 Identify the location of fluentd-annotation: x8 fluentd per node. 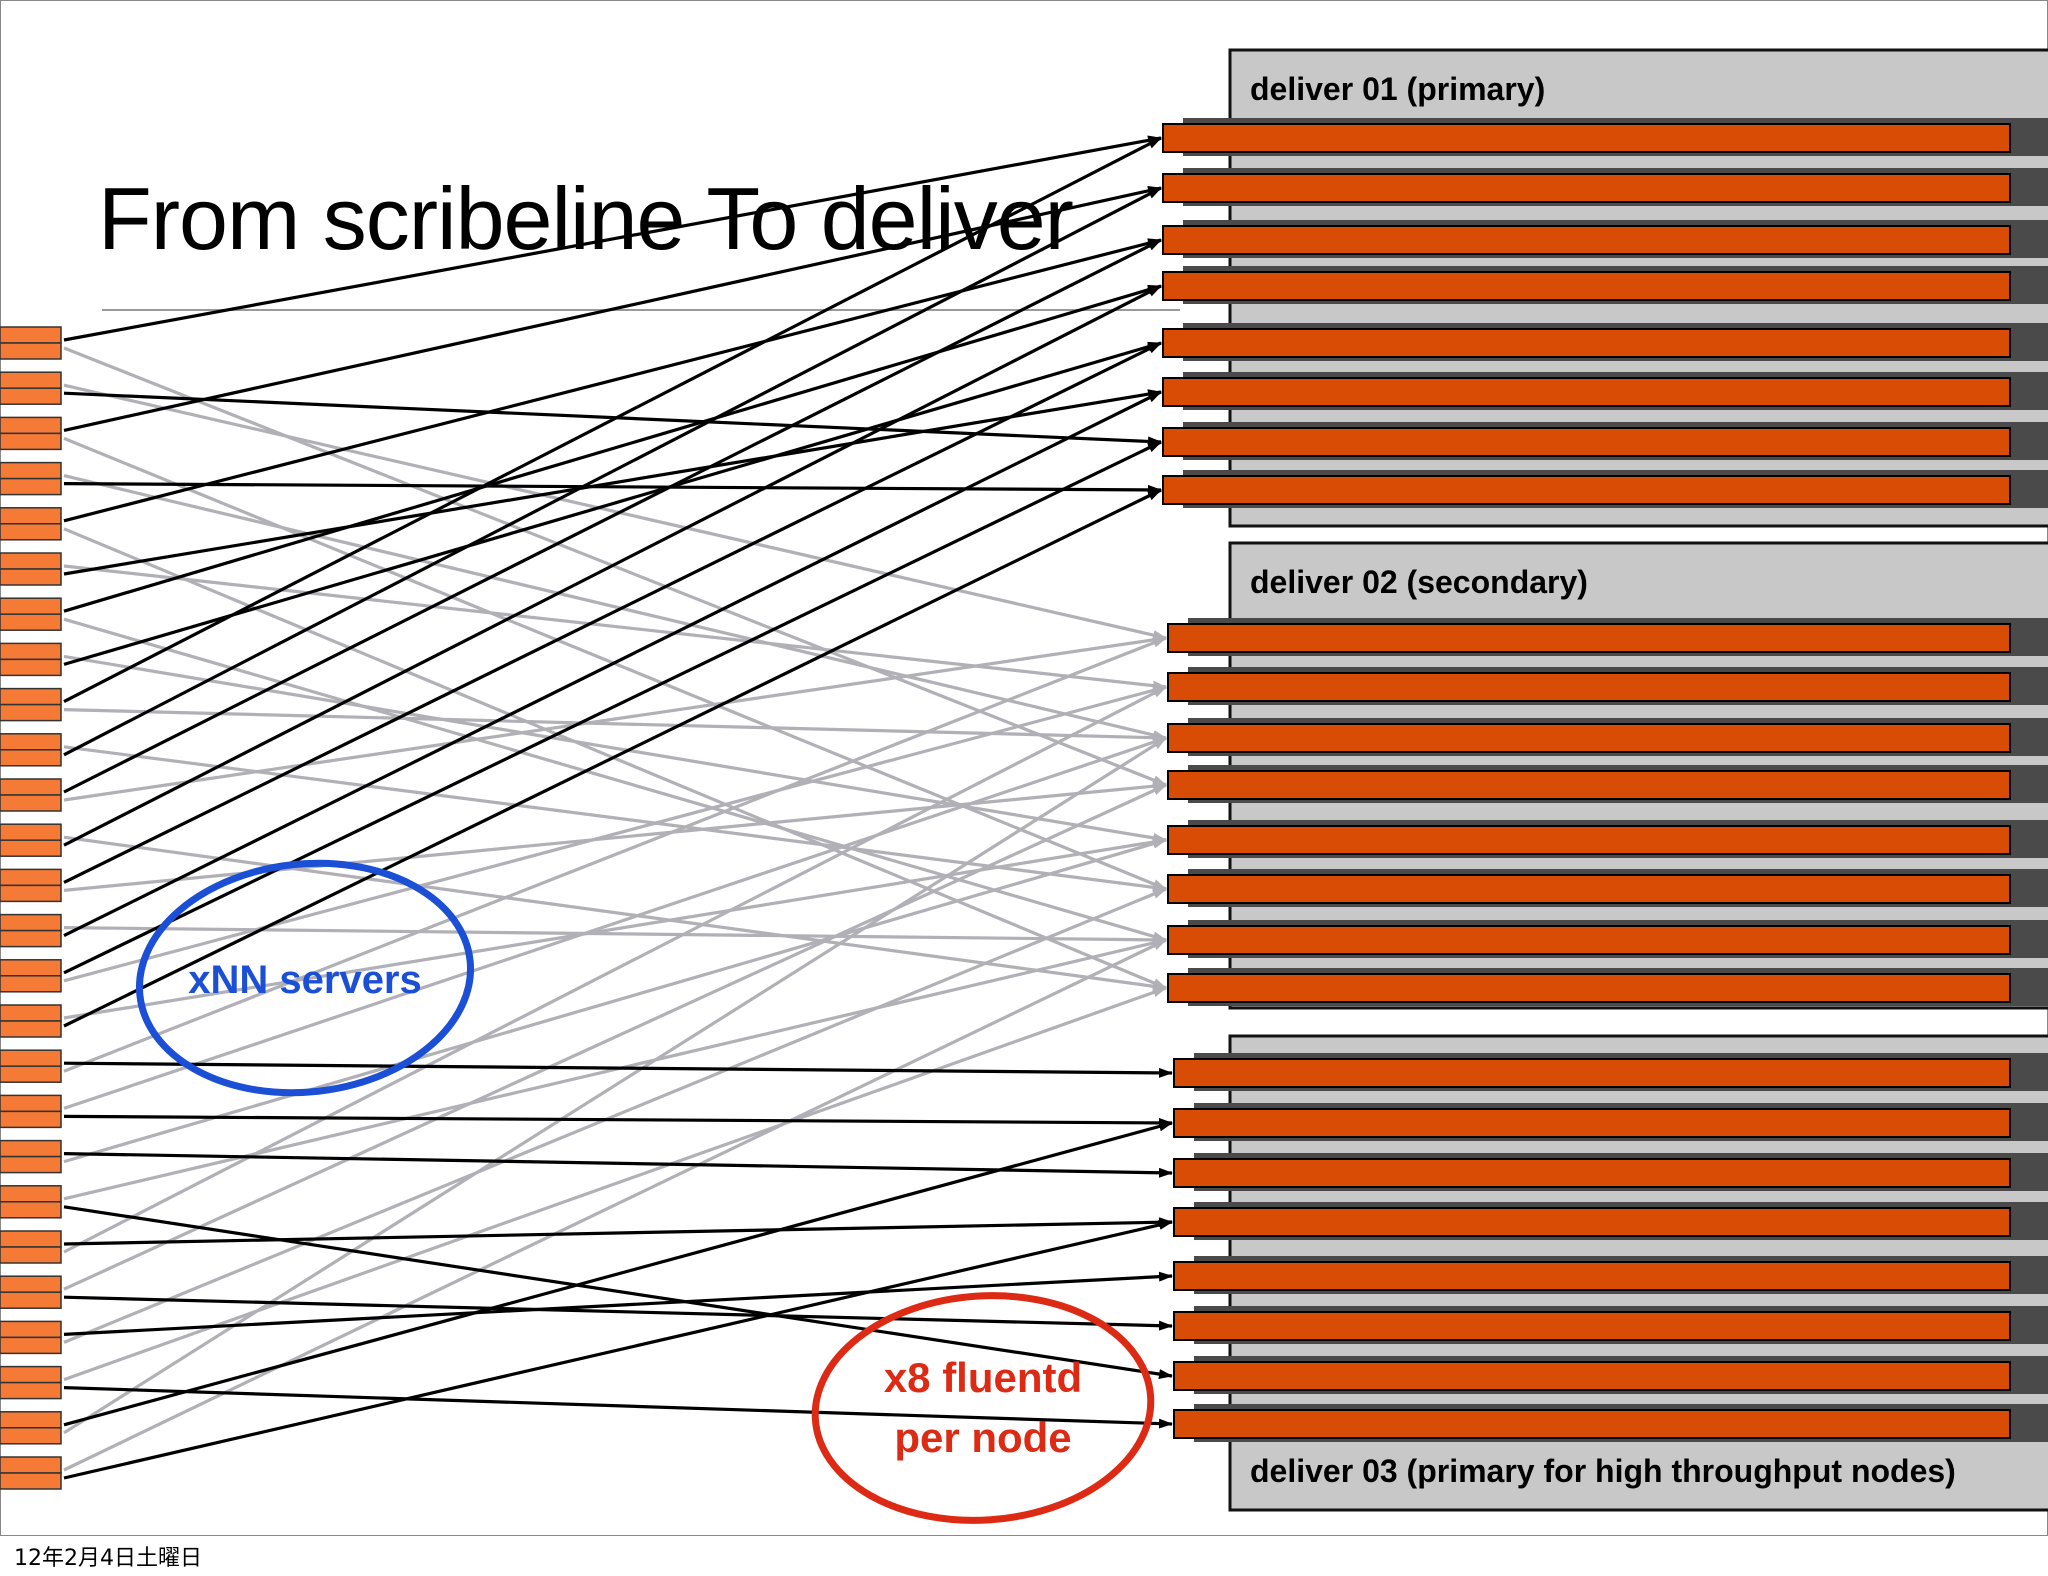
(983, 1408).